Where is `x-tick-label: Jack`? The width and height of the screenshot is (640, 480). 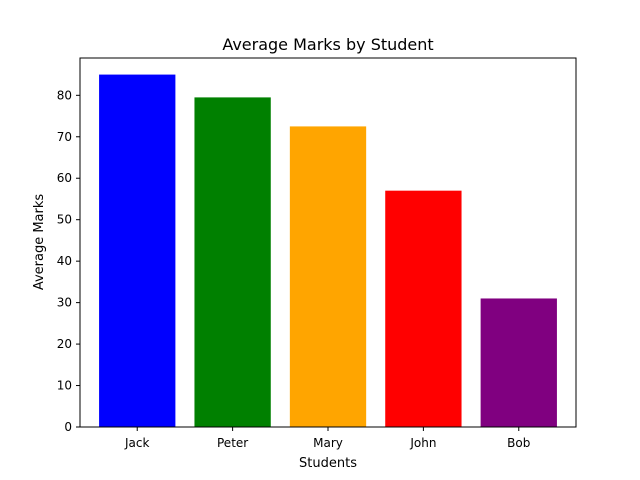 x-tick-label: Jack is located at coordinates (136, 443).